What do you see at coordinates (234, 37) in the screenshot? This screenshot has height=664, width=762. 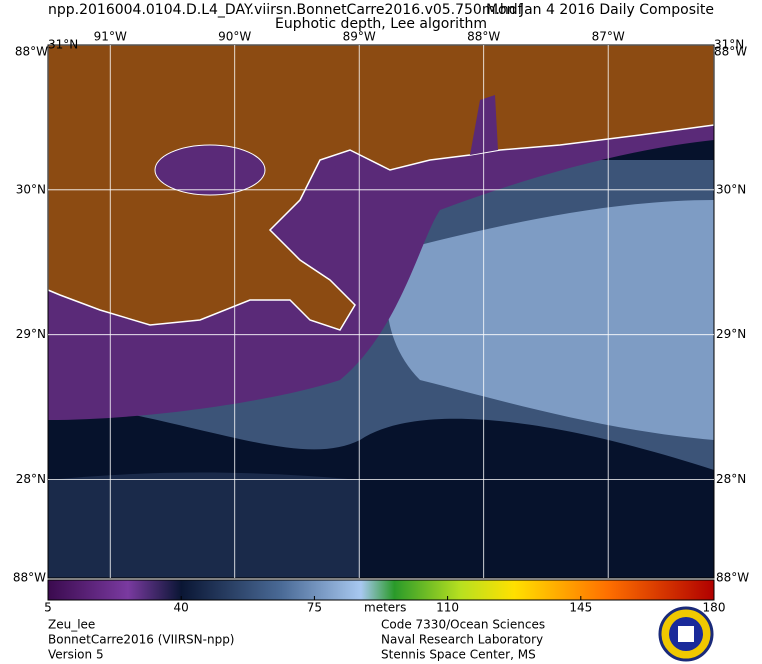 I see `lon-label: 90°W` at bounding box center [234, 37].